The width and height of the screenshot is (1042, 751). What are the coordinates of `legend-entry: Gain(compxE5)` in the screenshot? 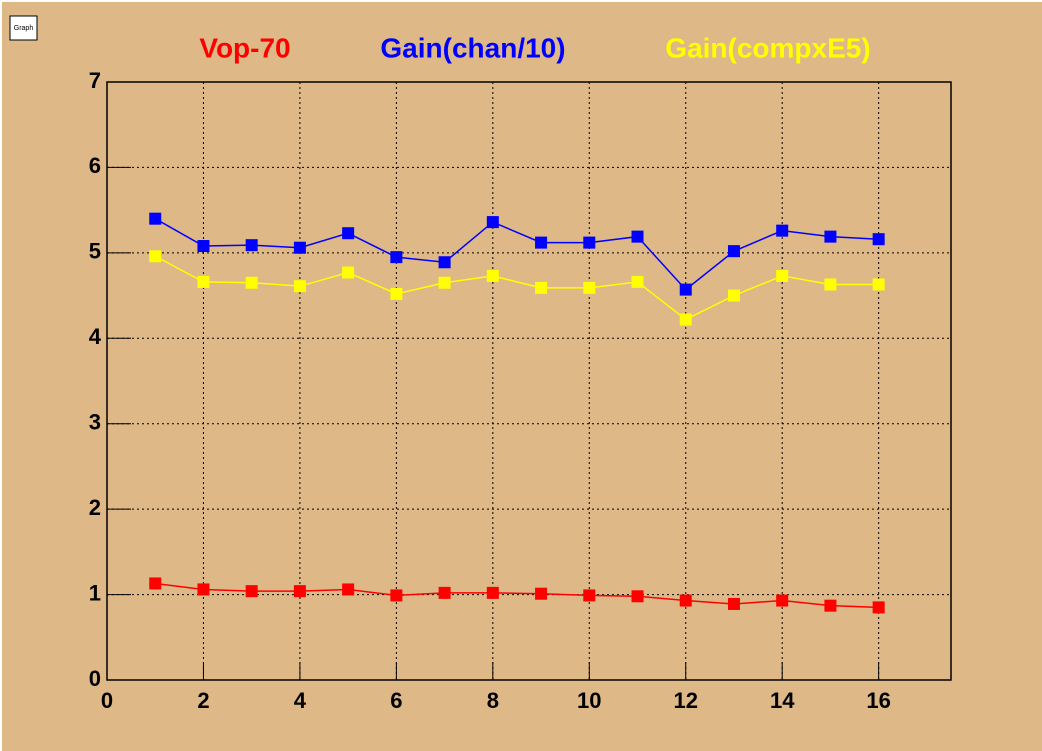 It's located at (767, 47).